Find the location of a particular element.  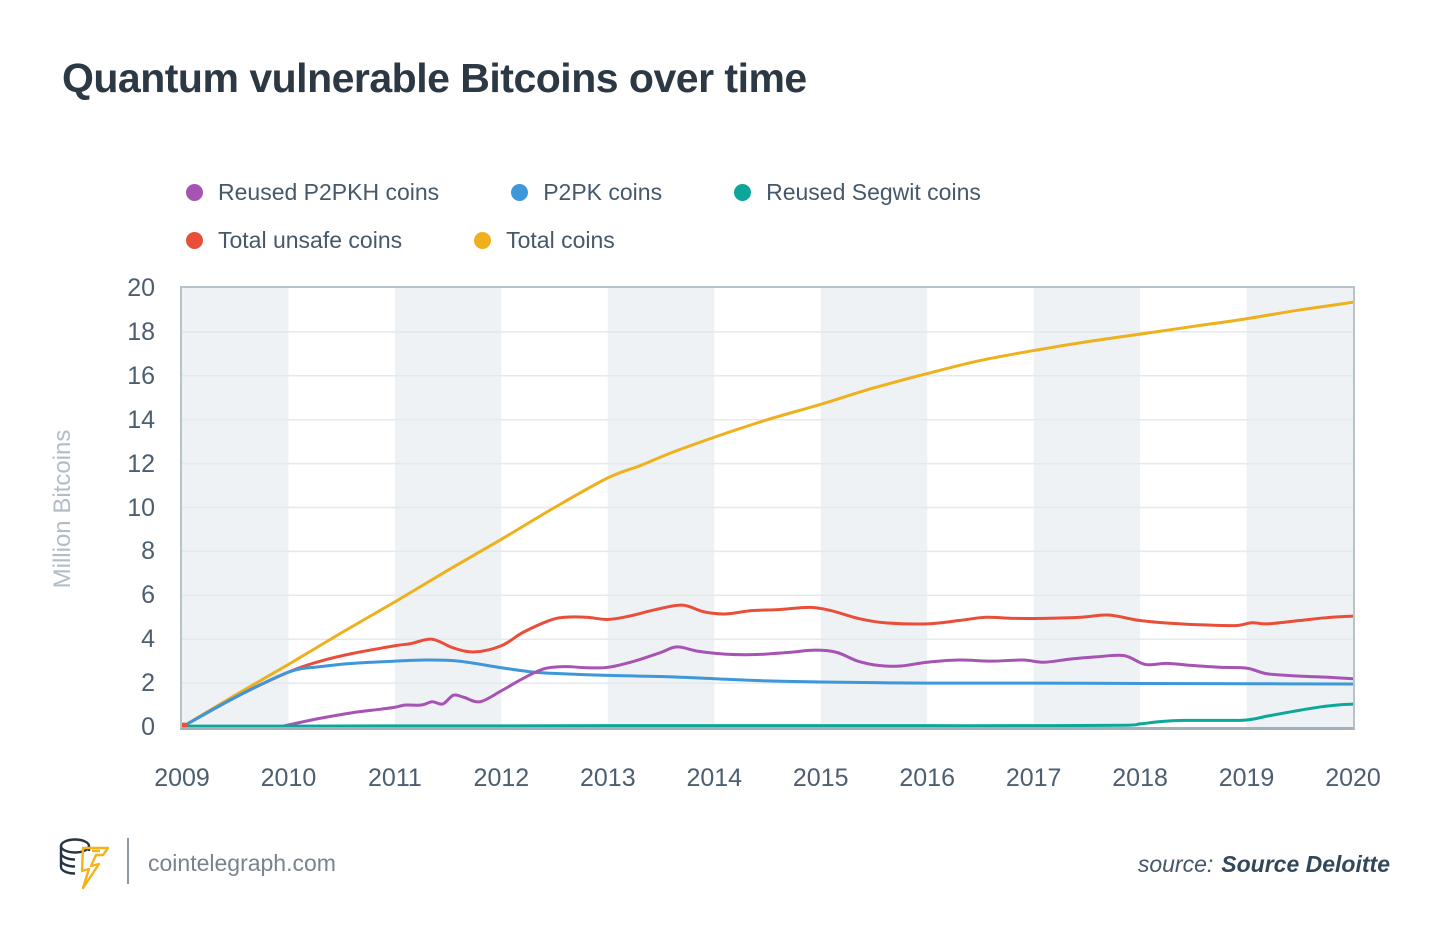

footer-source: source: Source Deloitte is located at coordinates (1264, 864).